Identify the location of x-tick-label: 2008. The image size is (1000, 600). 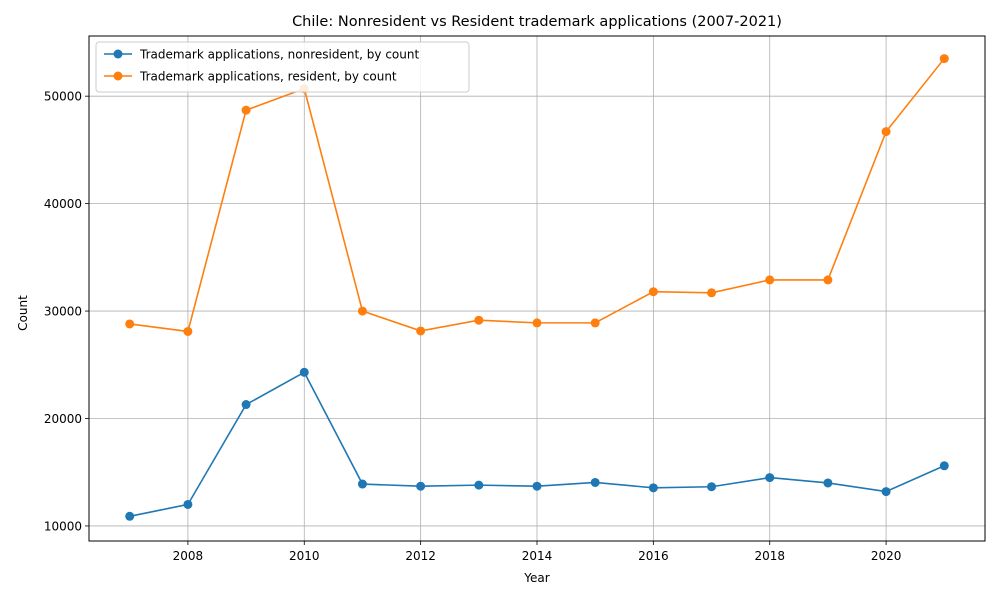
(188, 556).